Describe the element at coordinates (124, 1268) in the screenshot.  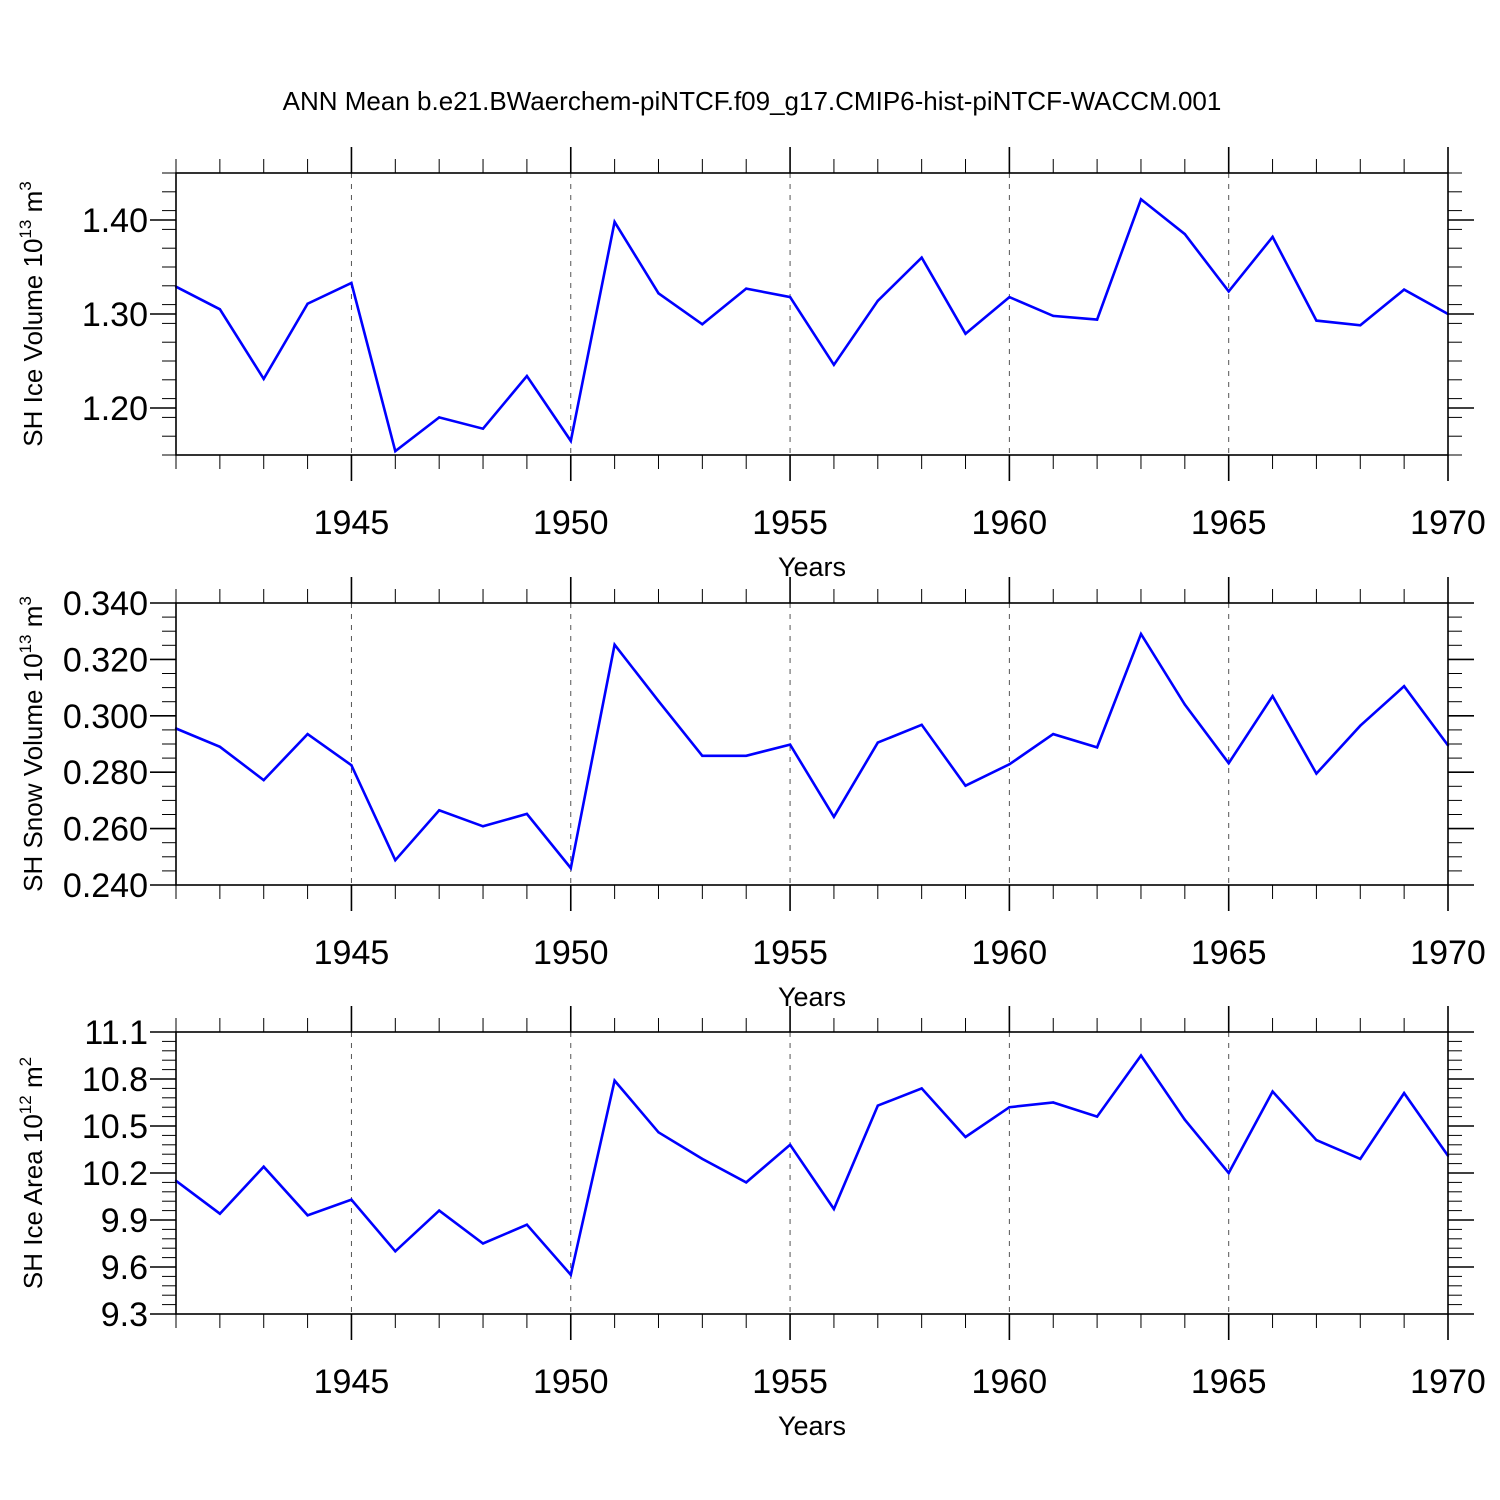
I see `y-tick-label: 9.6` at that location.